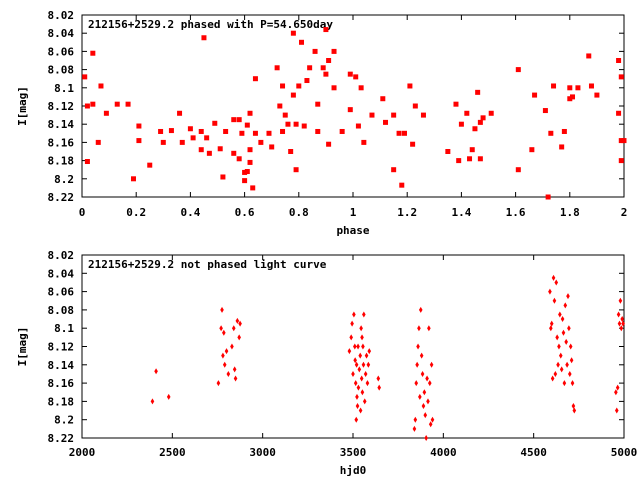 The width and height of the screenshot is (640, 480). Describe the element at coordinates (245, 212) in the screenshot. I see `x-tick-label: 0.6` at that location.